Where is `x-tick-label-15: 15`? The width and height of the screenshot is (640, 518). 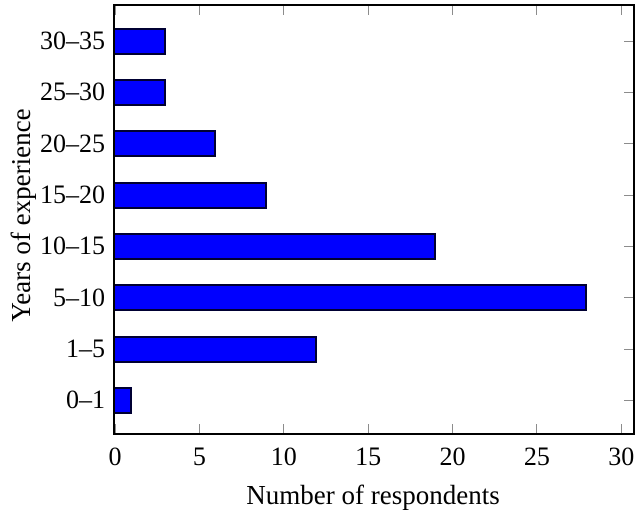 x-tick-label-15: 15 is located at coordinates (368, 456).